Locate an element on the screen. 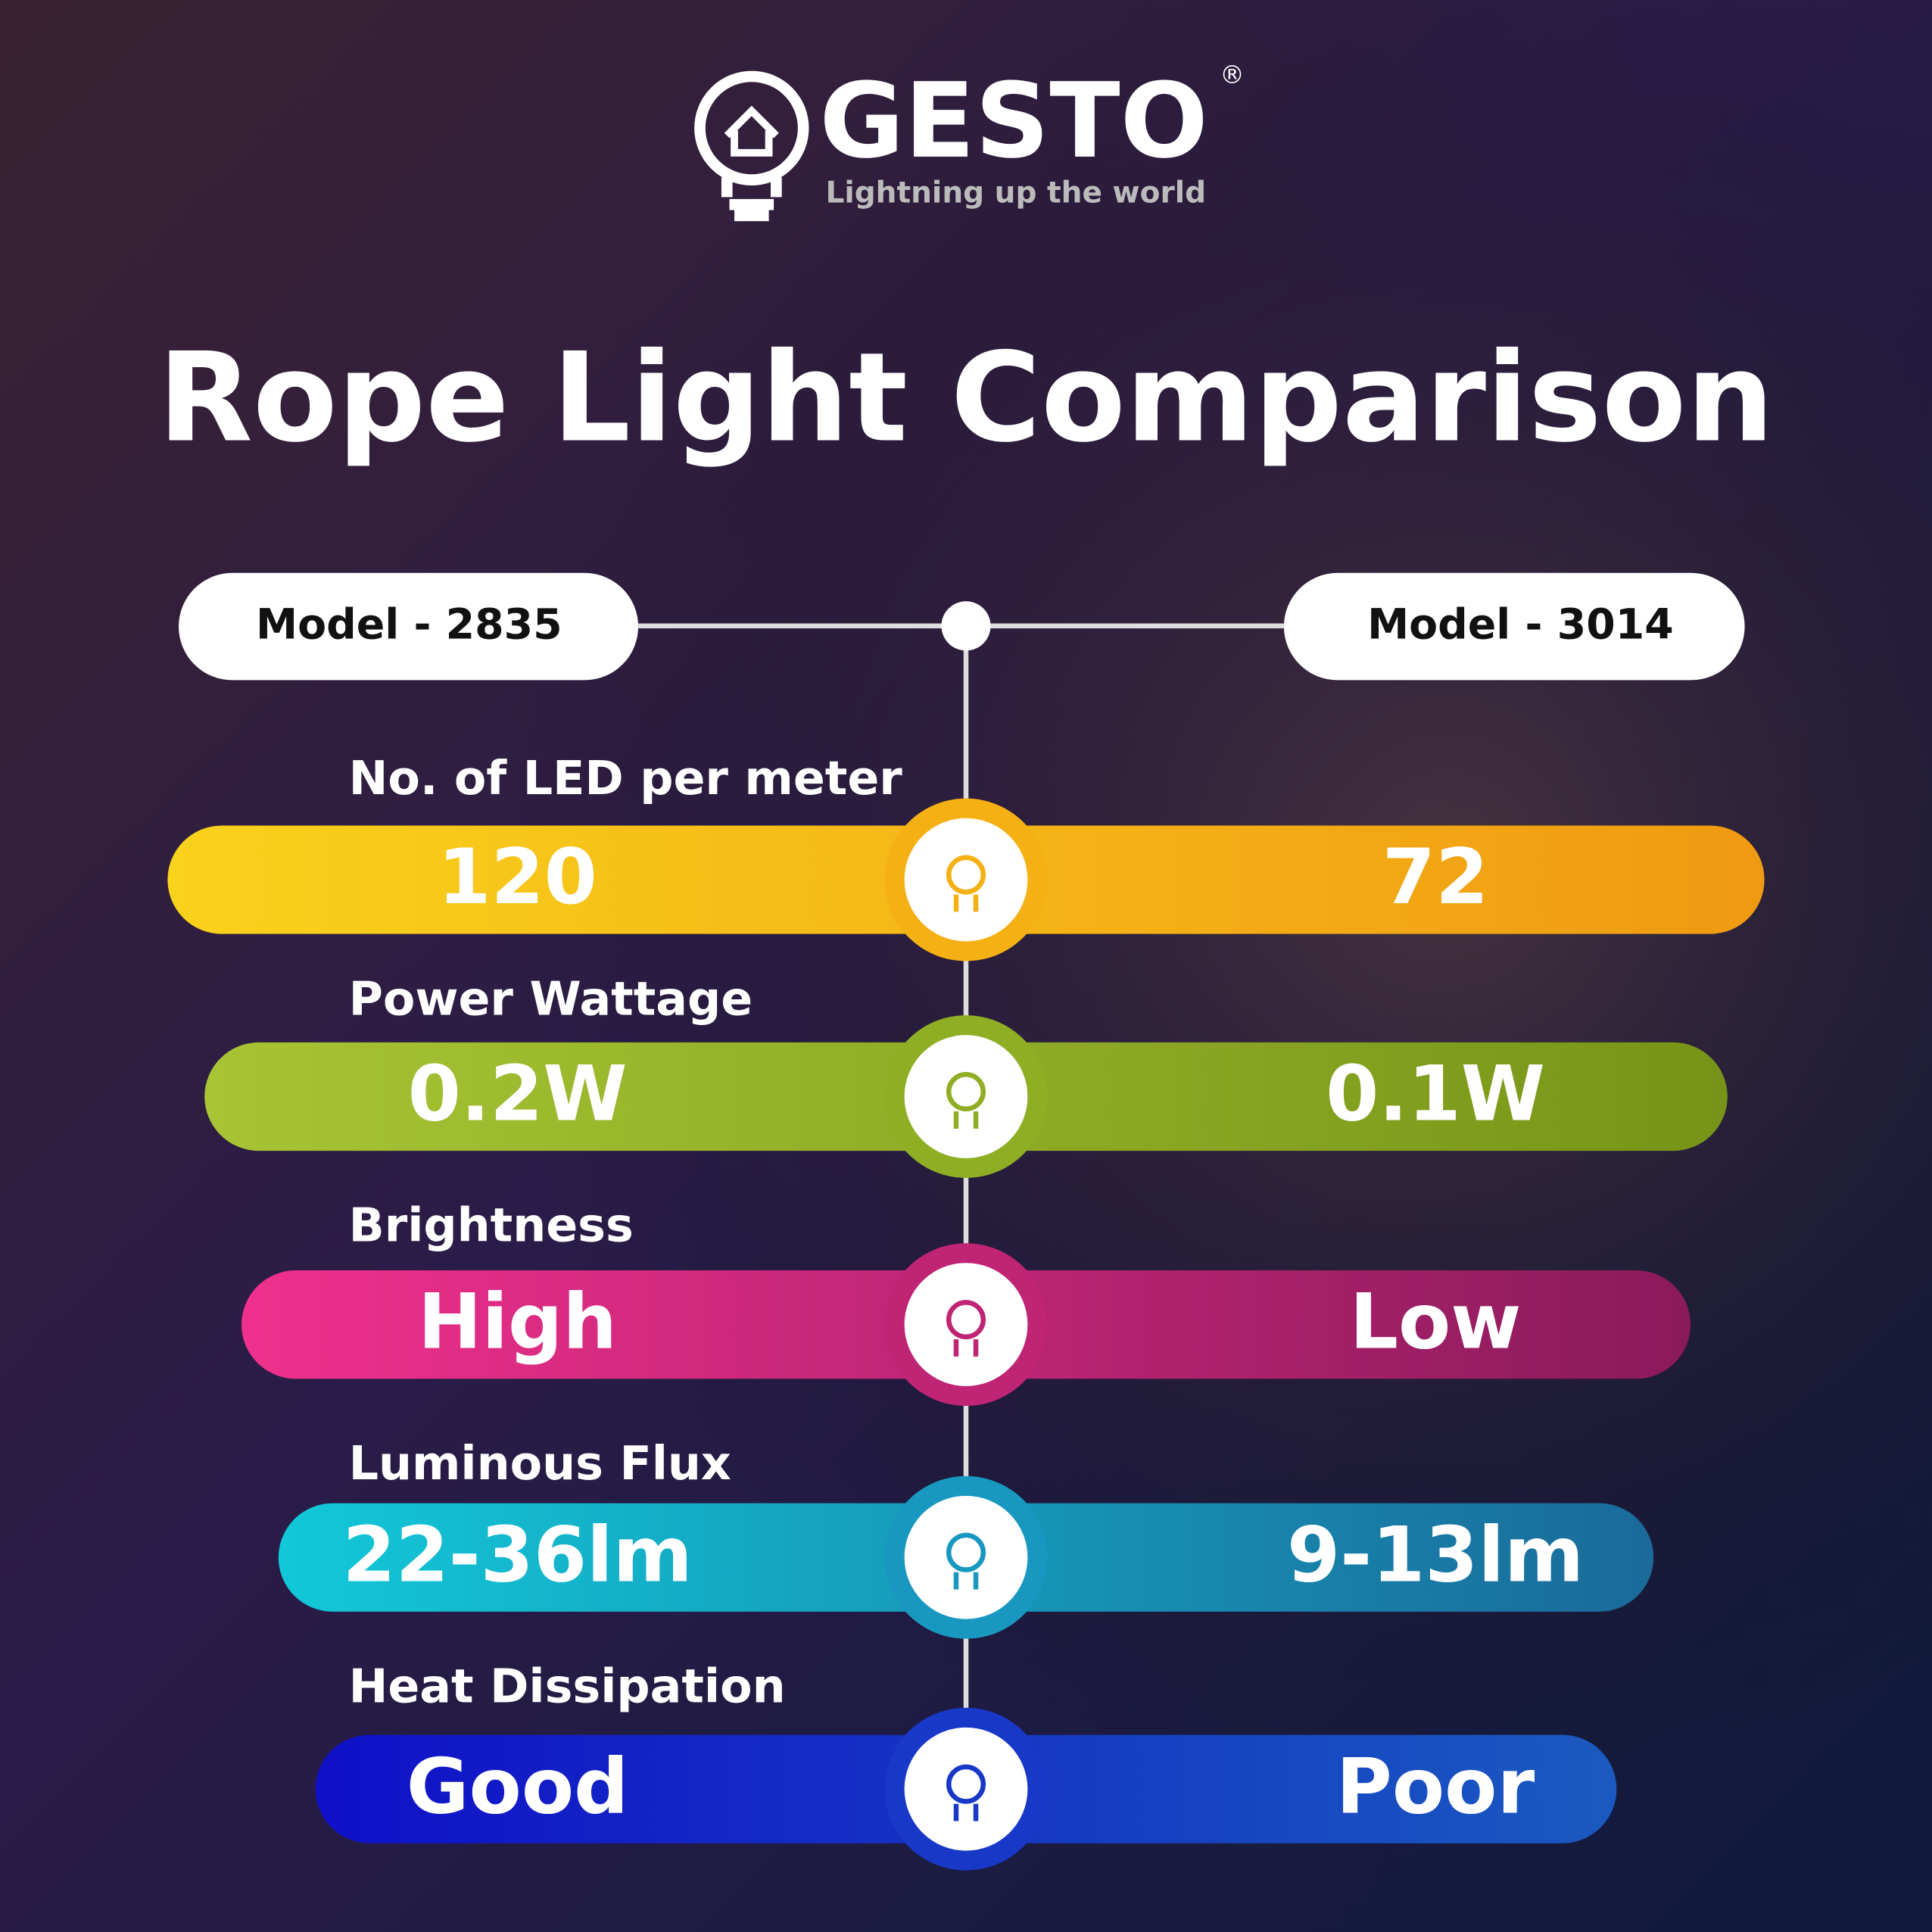  left-value: 22-36lm is located at coordinates (517, 1554).